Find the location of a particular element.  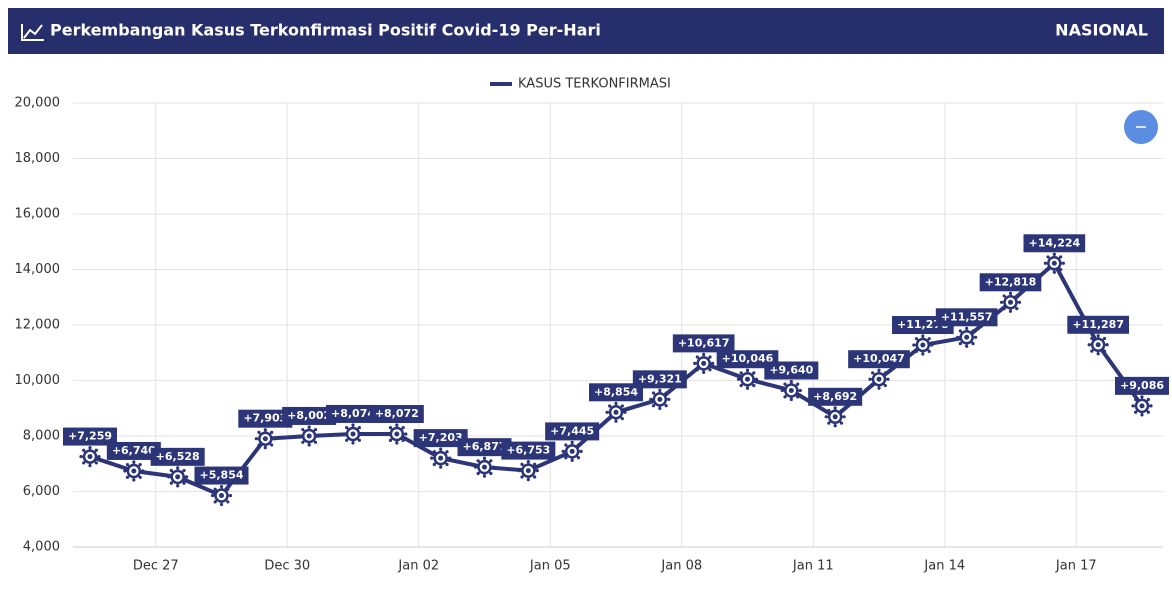

collapse-button is located at coordinates (1141, 127).